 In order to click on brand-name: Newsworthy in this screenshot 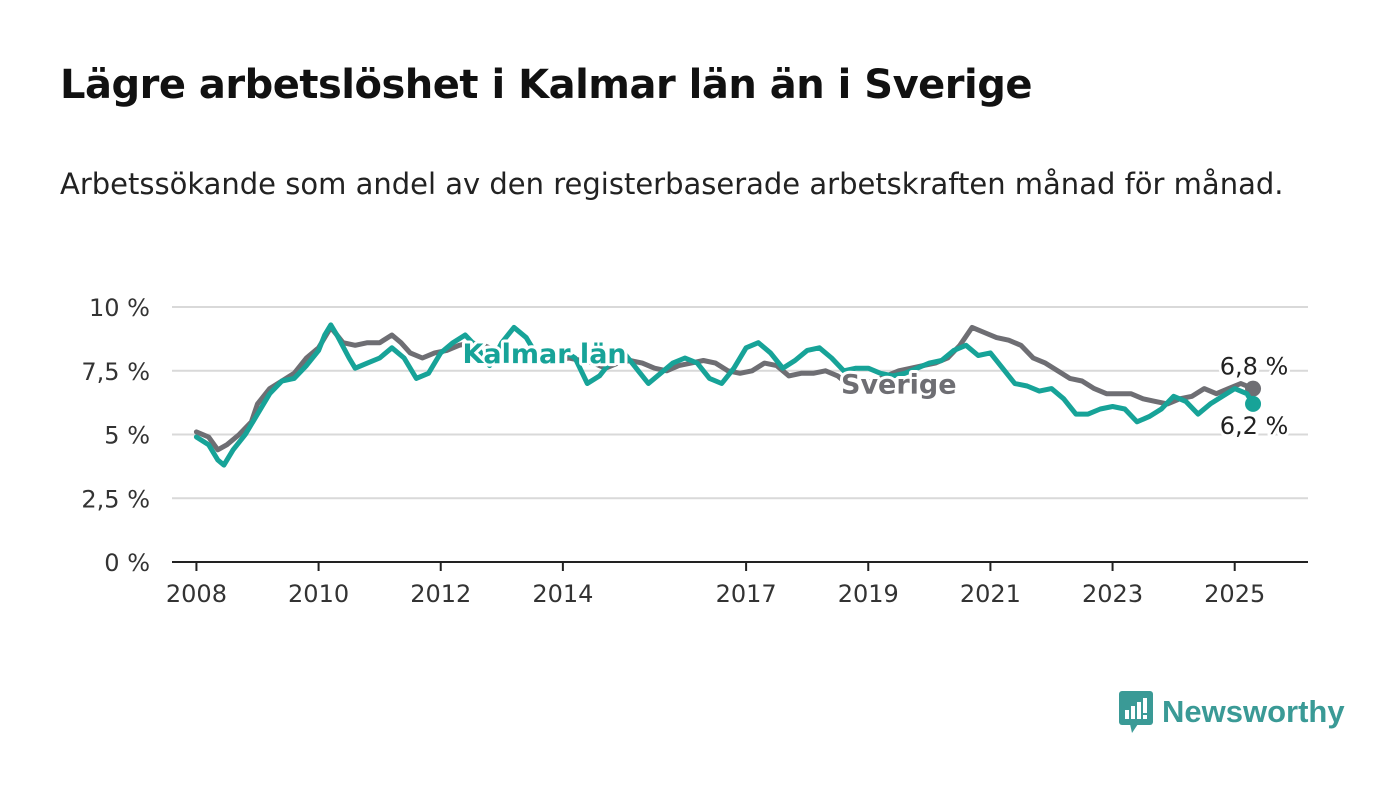, I will do `click(1253, 711)`.